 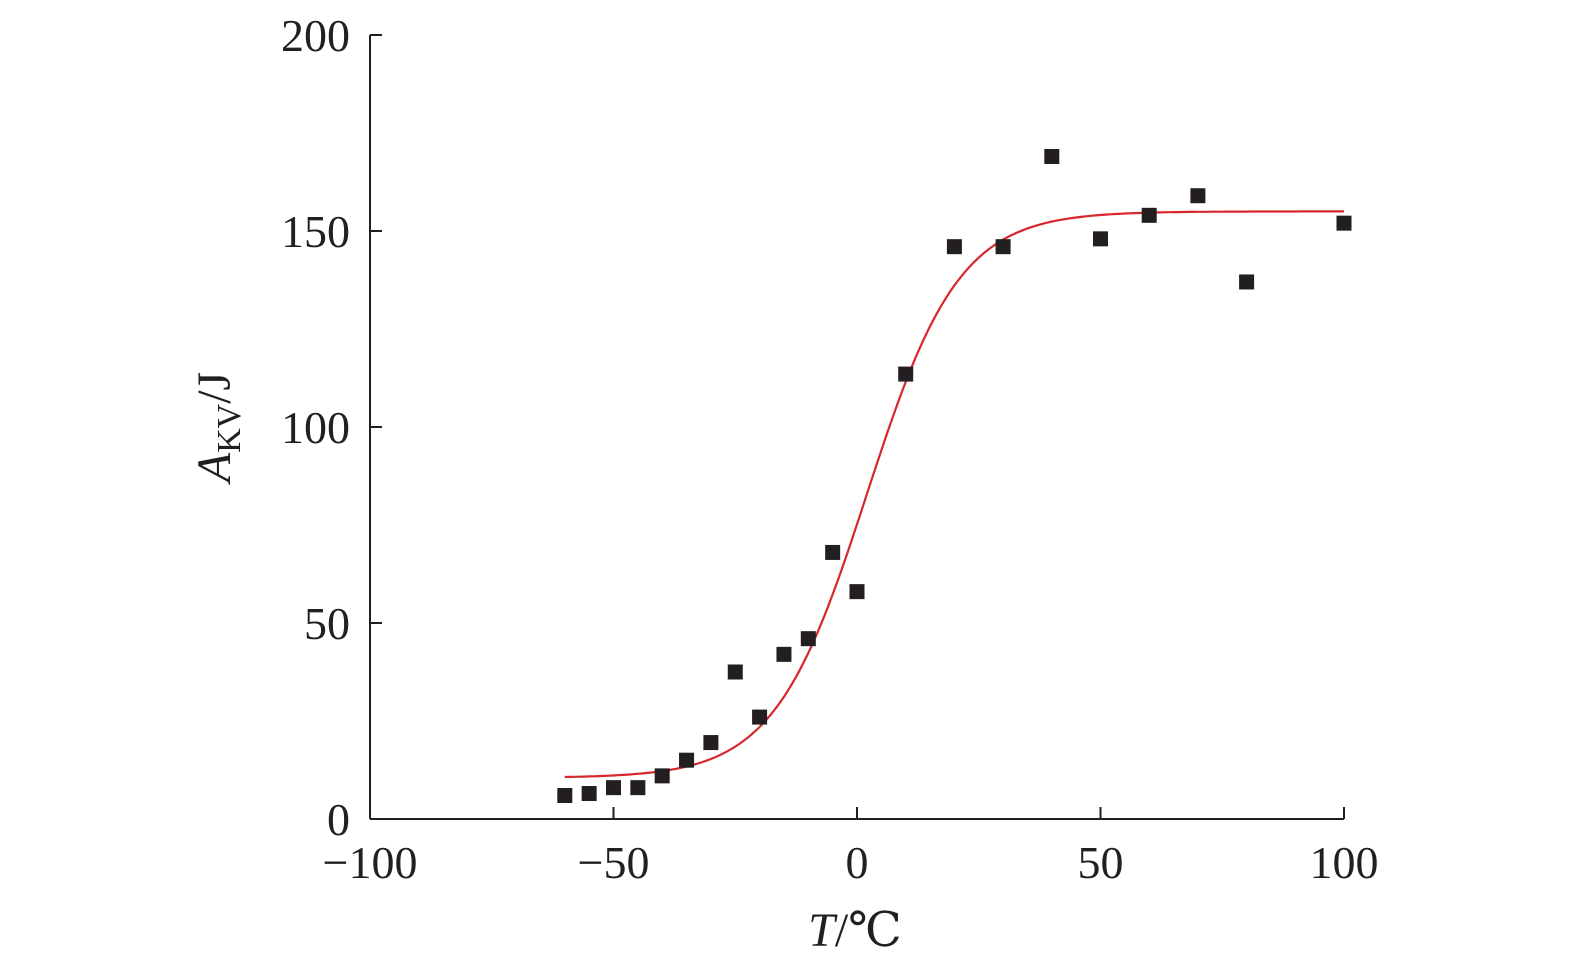 What do you see at coordinates (315, 427) in the screenshot?
I see `y-tick-label: 100` at bounding box center [315, 427].